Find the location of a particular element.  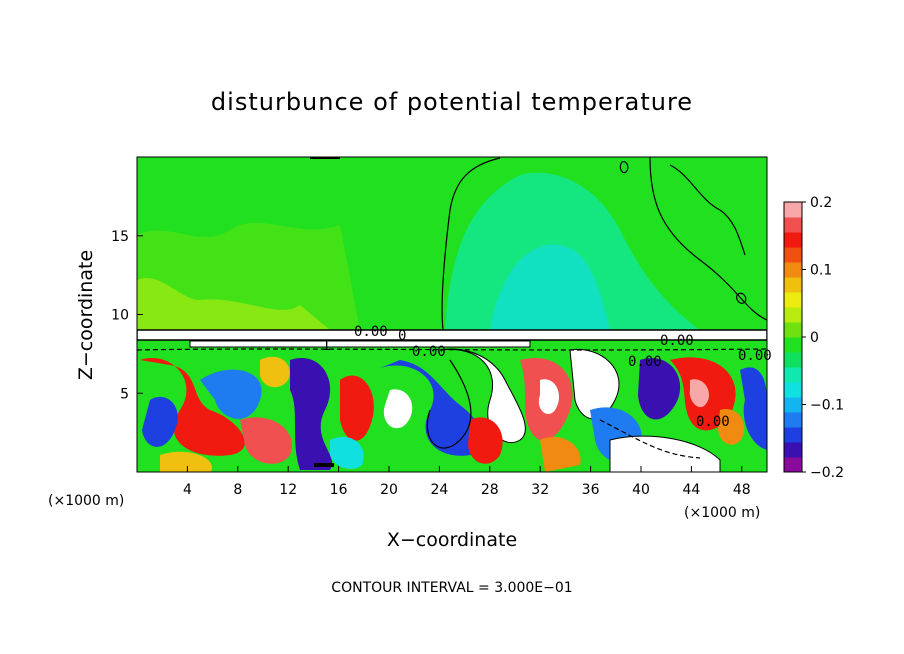

top-marker is located at coordinates (325, 158).